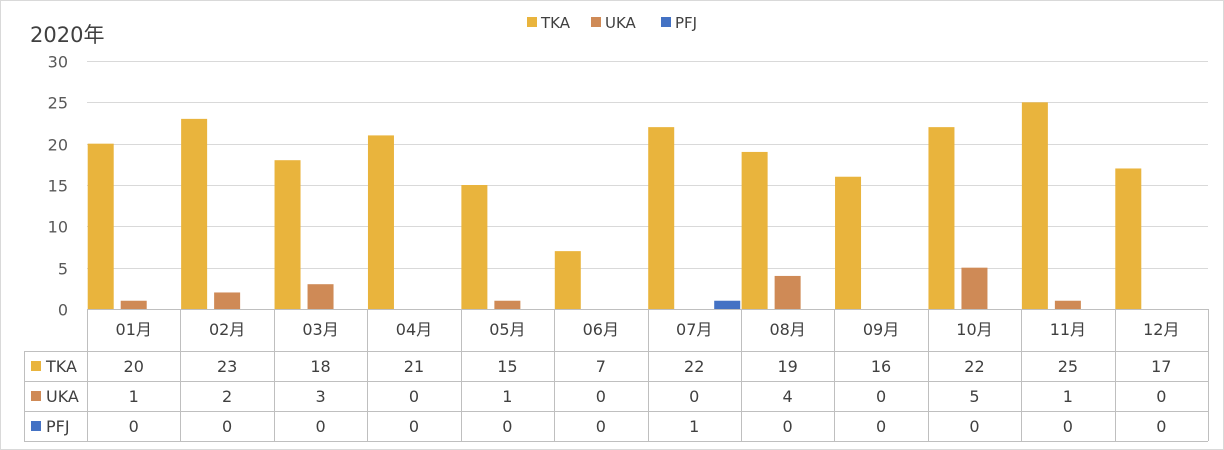 The height and width of the screenshot is (450, 1224). Describe the element at coordinates (320, 366) in the screenshot. I see `data-label: 18` at that location.